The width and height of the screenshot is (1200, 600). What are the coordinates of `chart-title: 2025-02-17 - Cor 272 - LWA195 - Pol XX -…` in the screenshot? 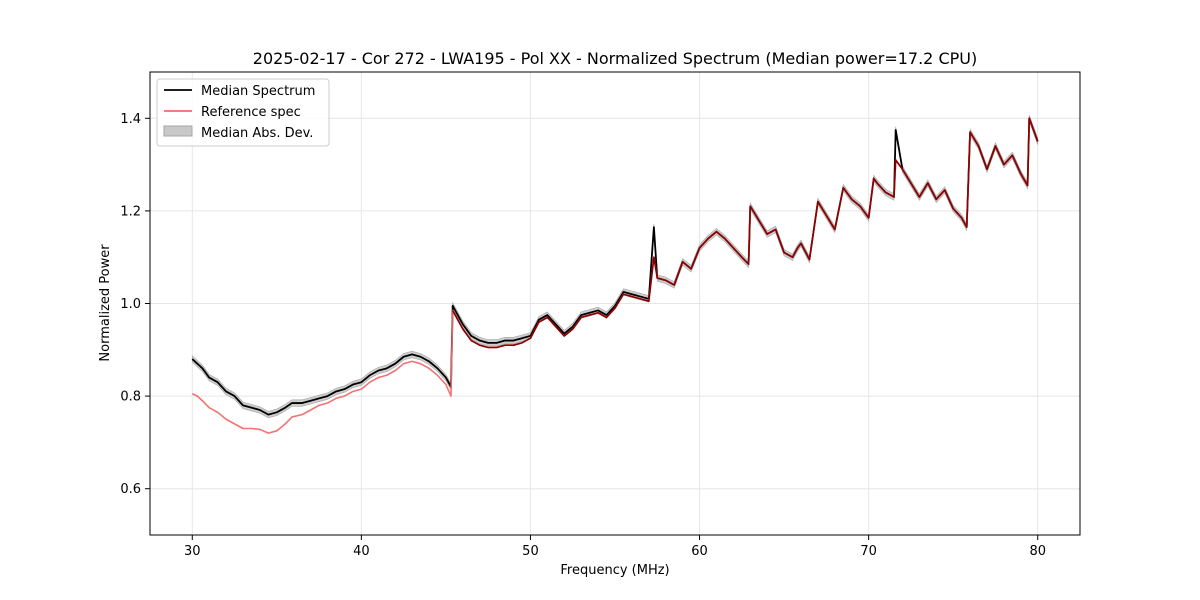 It's located at (615, 58).